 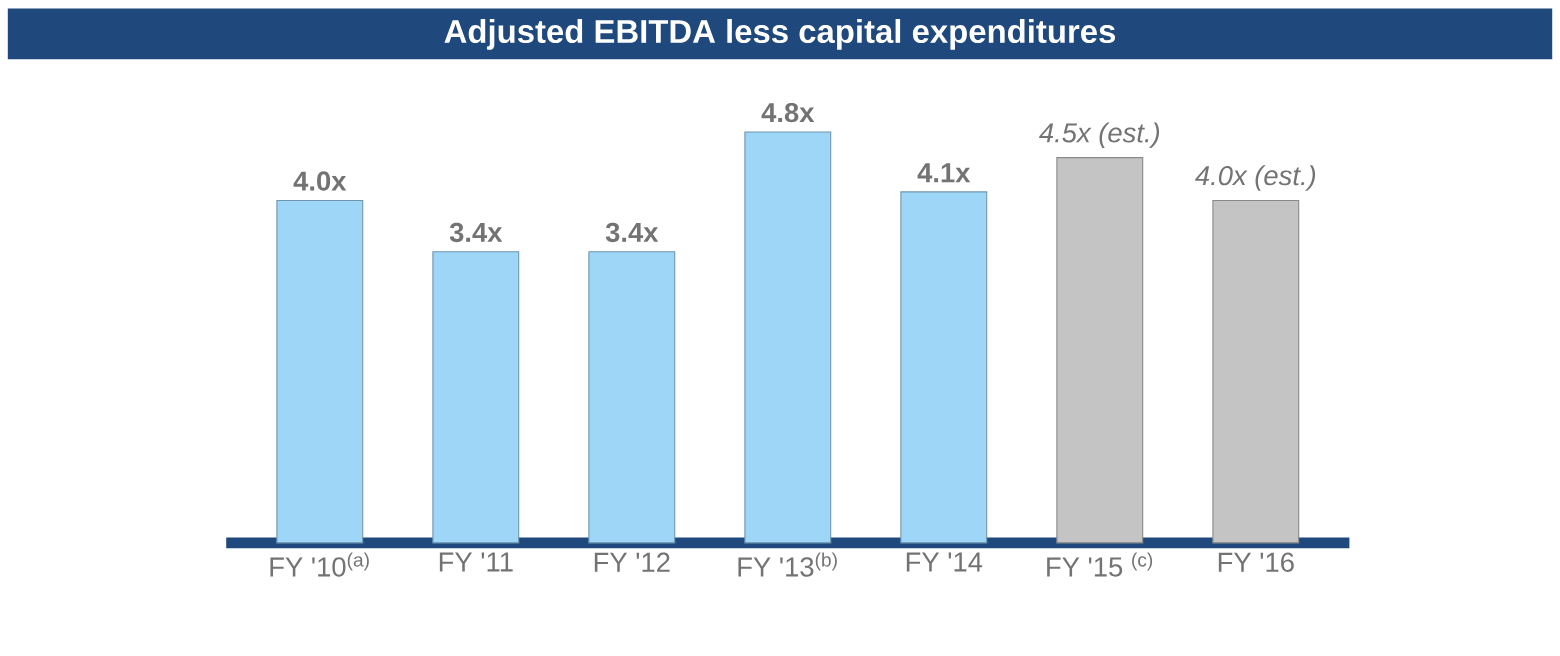 I want to click on data-label: 4.1x, so click(x=944, y=173).